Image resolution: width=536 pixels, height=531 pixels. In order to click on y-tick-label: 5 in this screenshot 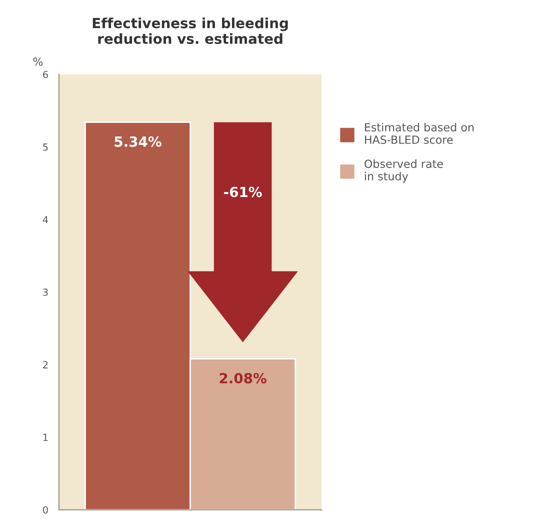, I will do `click(45, 147)`.